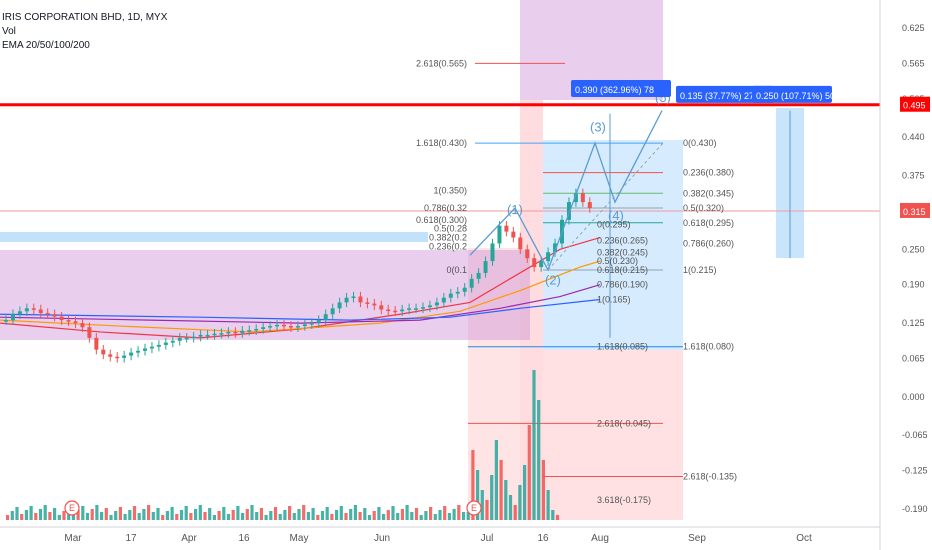  Describe the element at coordinates (73, 538) in the screenshot. I see `time-tick: Mar` at that location.